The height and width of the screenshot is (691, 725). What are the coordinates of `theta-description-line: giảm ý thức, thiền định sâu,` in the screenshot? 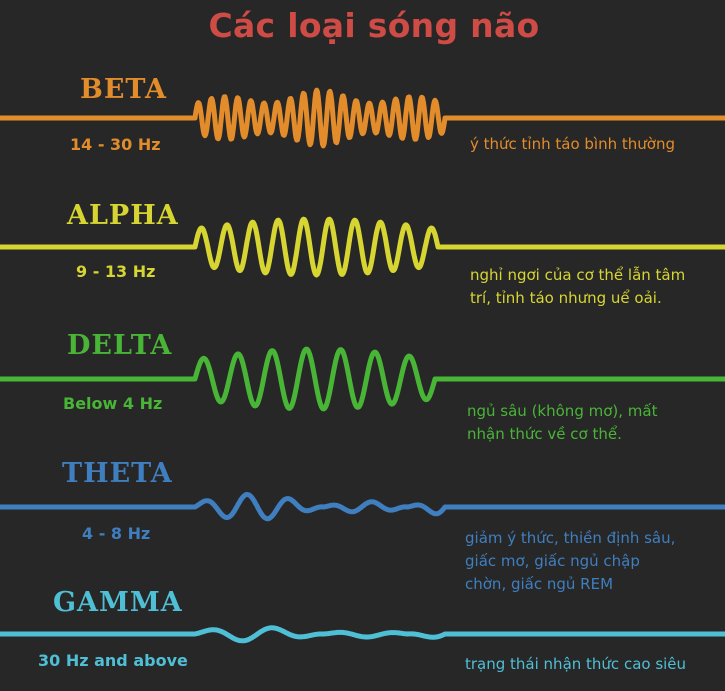 It's located at (570, 538).